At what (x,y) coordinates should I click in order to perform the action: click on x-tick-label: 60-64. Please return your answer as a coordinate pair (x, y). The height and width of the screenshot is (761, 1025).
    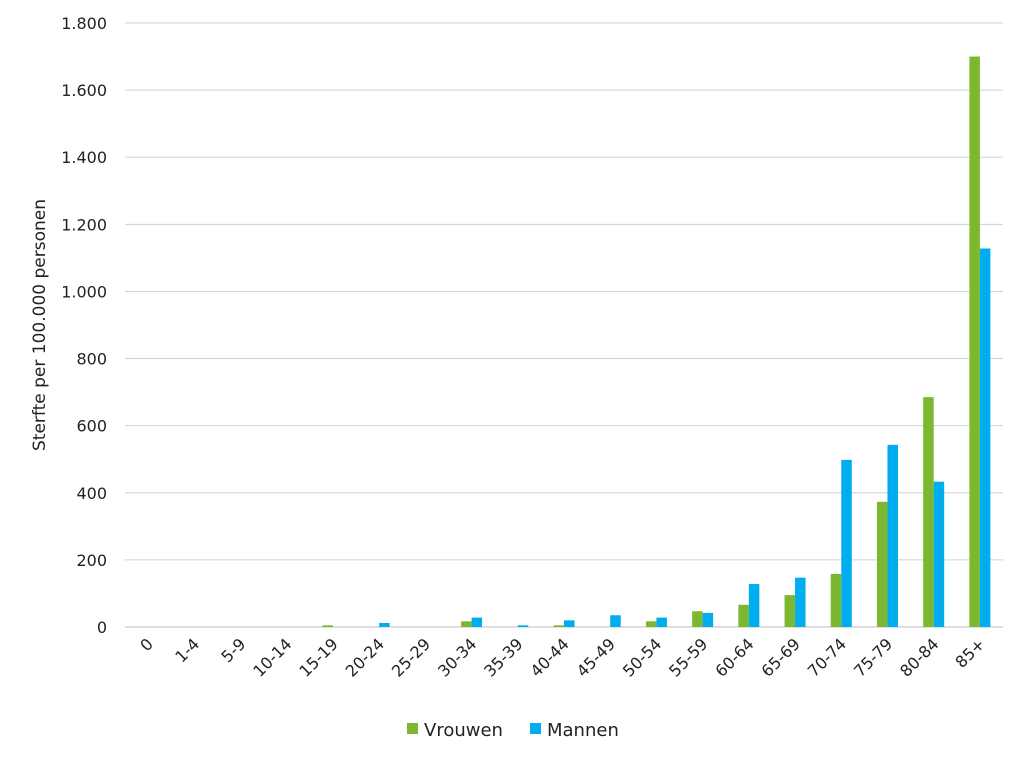
    Looking at the image, I should click on (734, 657).